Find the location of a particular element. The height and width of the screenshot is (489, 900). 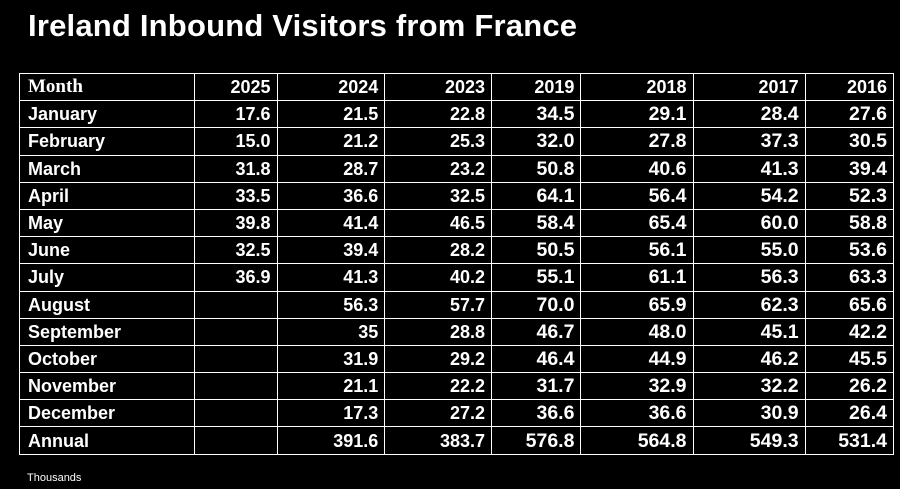

table-row: January 17.6 21.5 22.8 34.5 29.1 28.4 27.6 is located at coordinates (457, 114).